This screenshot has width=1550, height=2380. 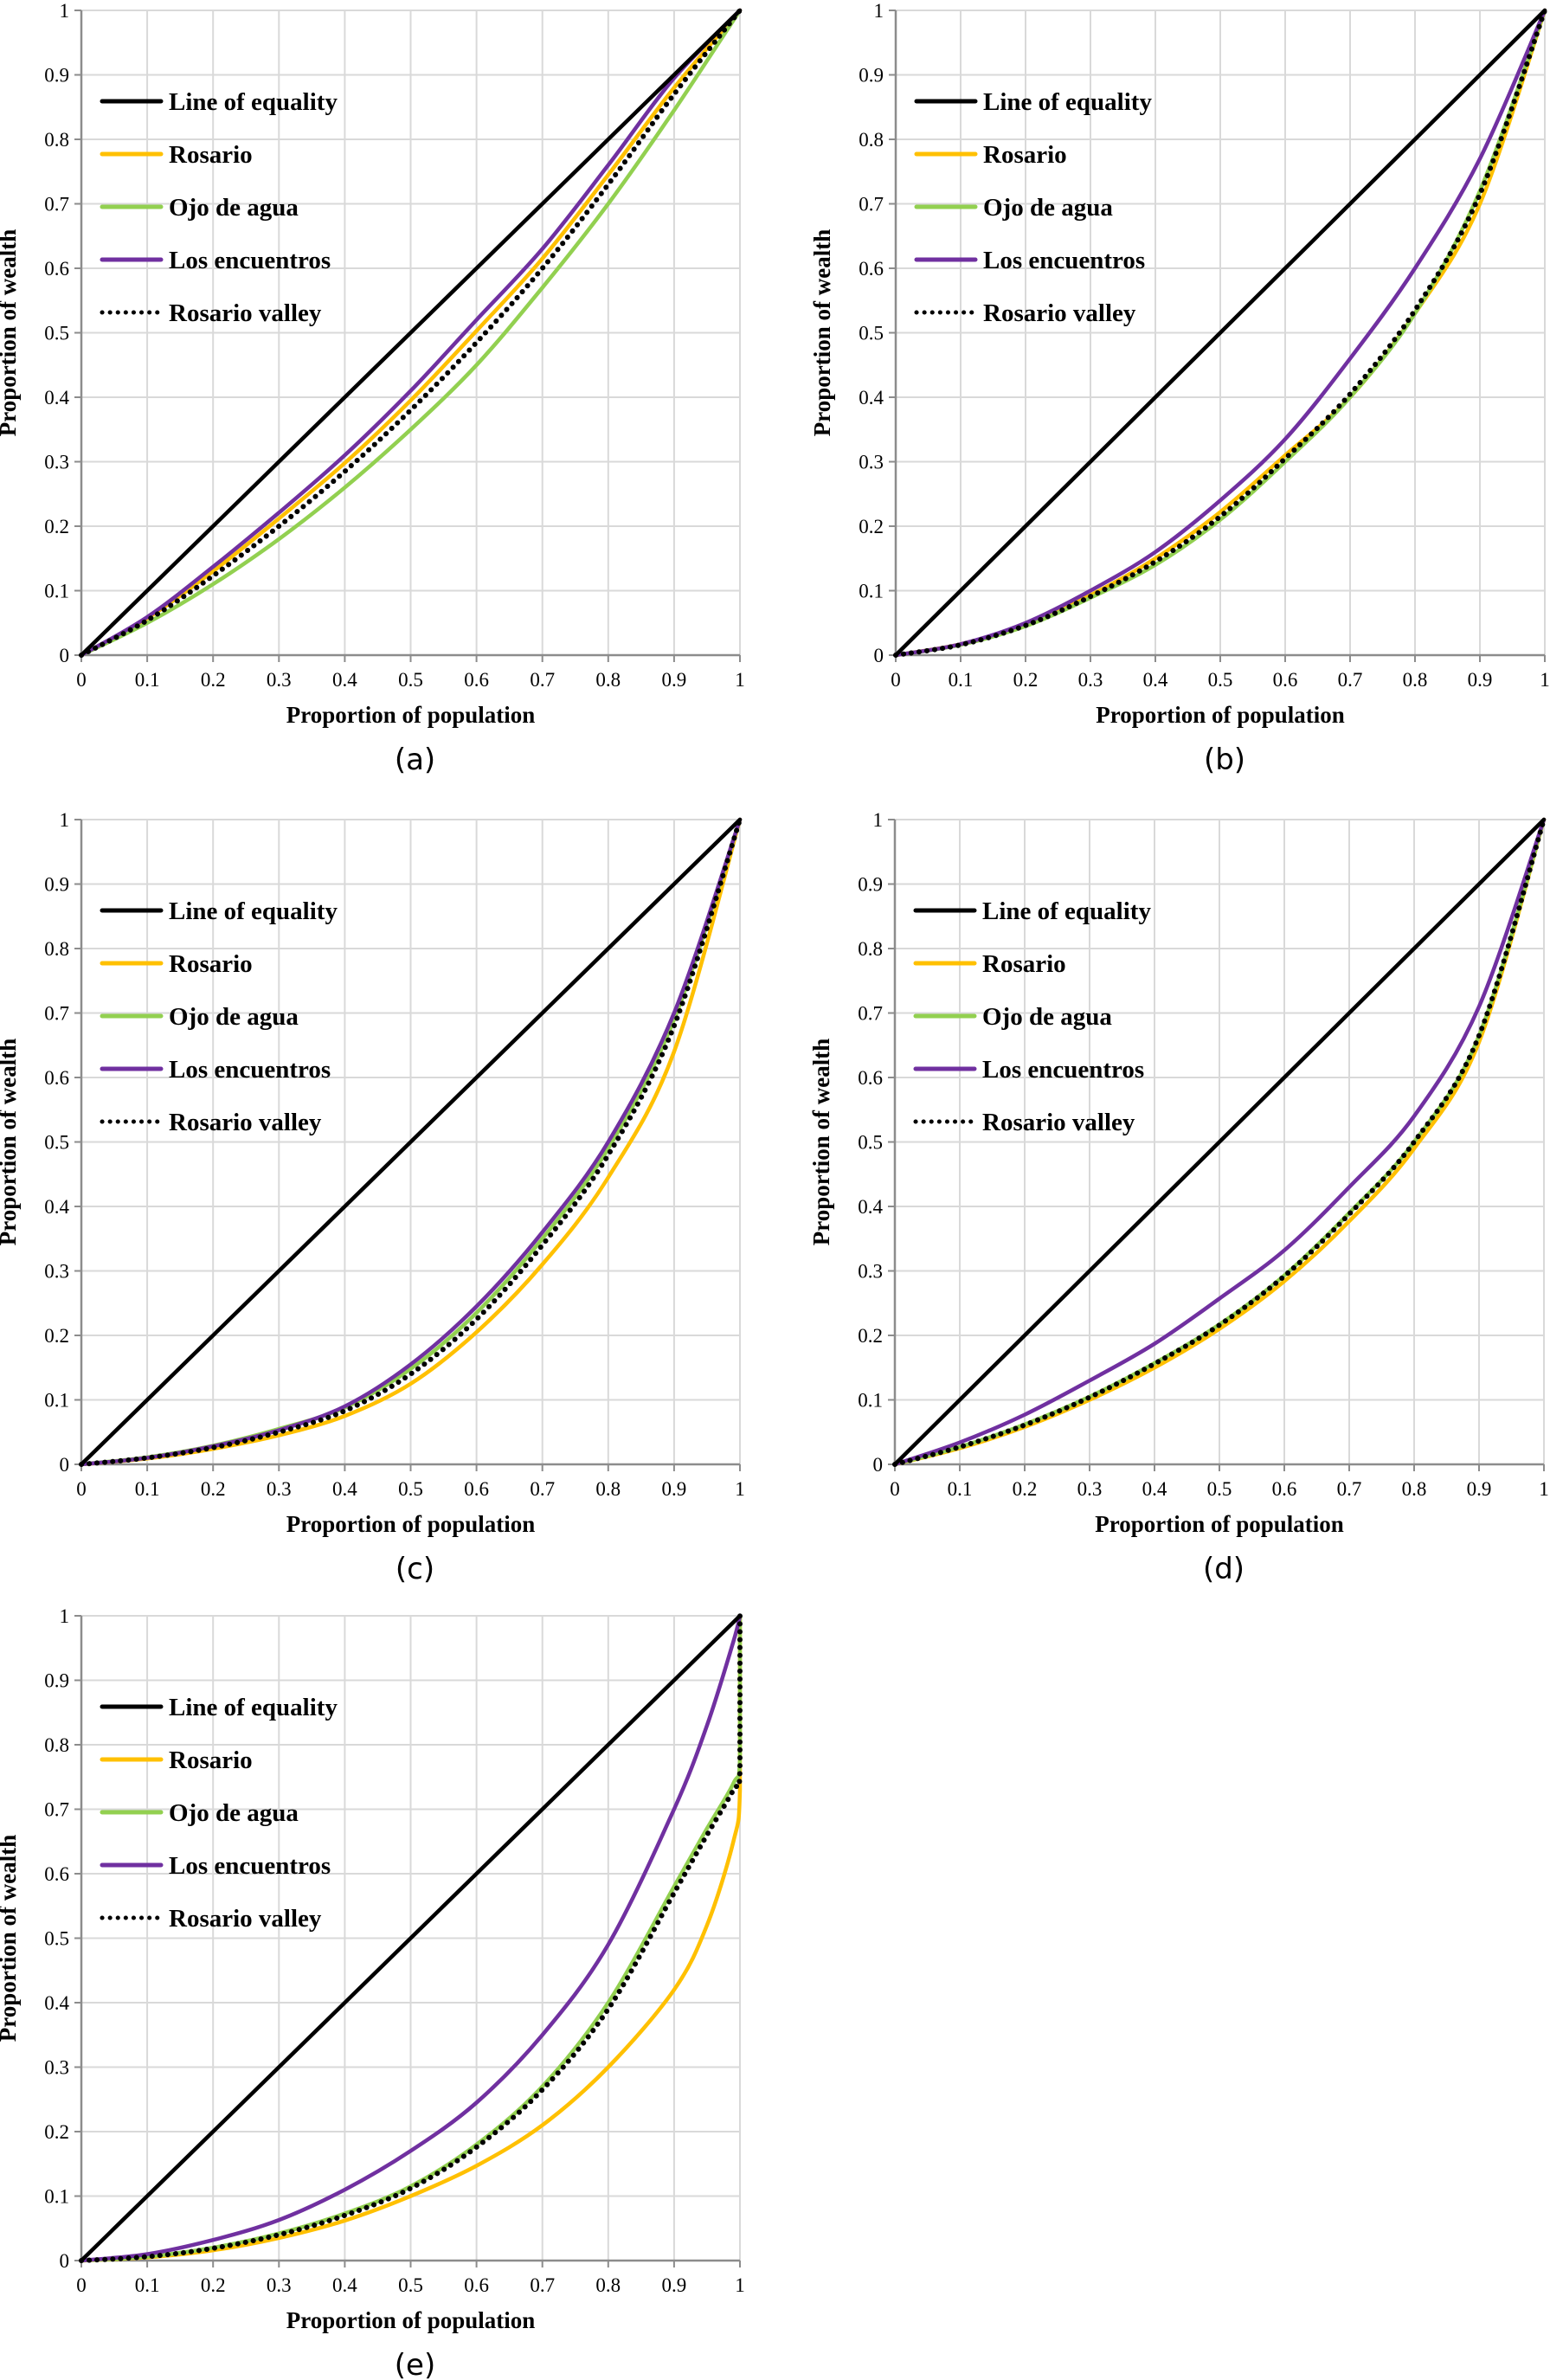 I want to click on legend-label: Los encuentros, so click(x=250, y=1866).